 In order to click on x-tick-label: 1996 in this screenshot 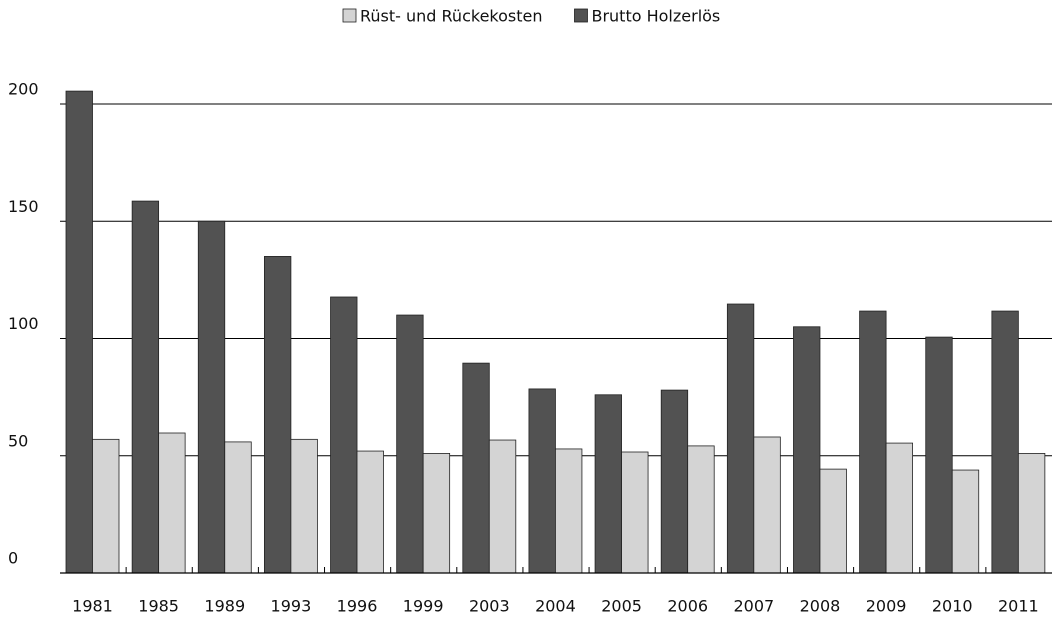, I will do `click(357, 606)`.